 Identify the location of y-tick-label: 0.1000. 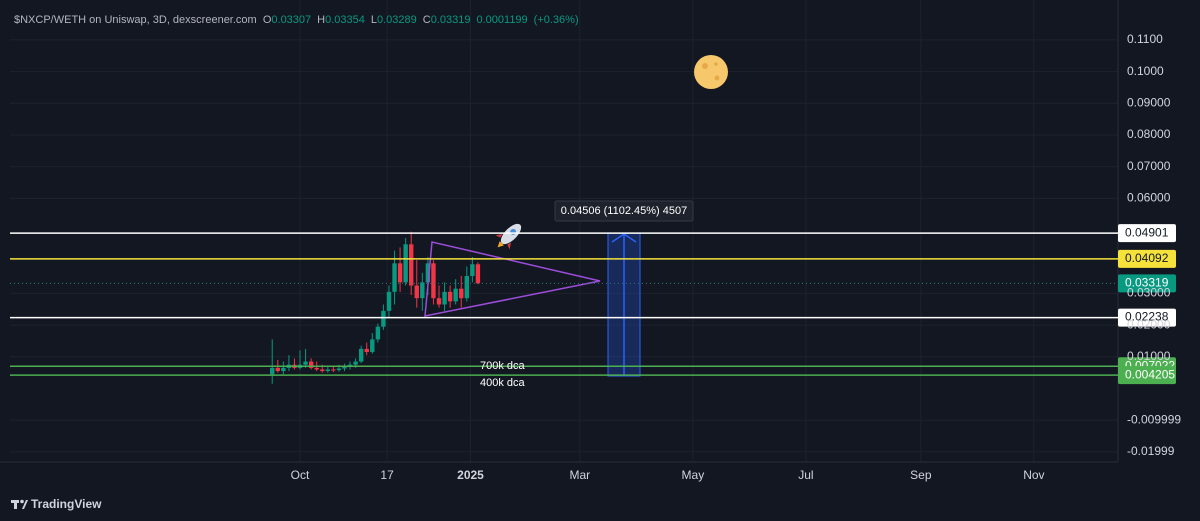
(1145, 71).